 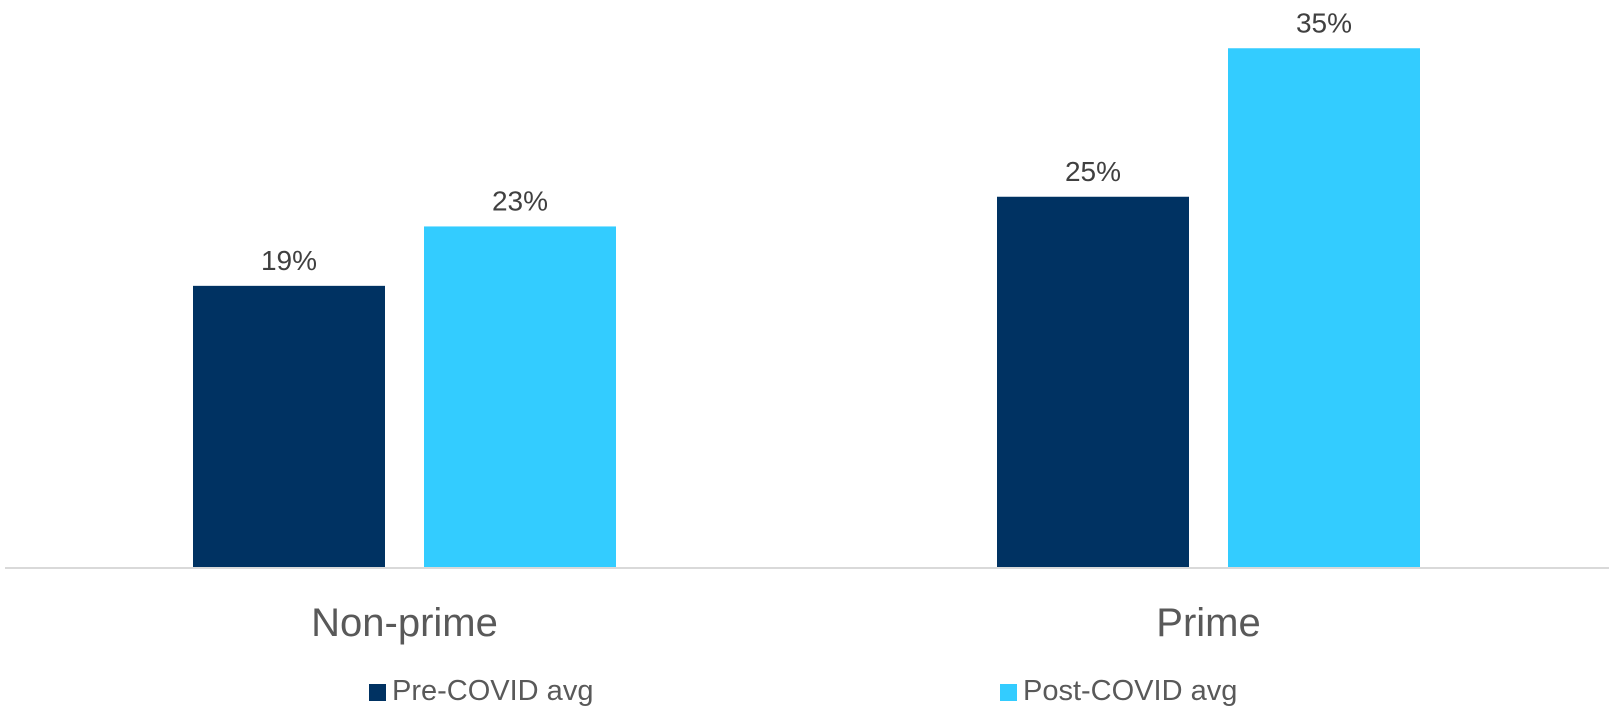 What do you see at coordinates (492, 691) in the screenshot?
I see `legend-label-pre-covid-avg: Pre-COVID avg` at bounding box center [492, 691].